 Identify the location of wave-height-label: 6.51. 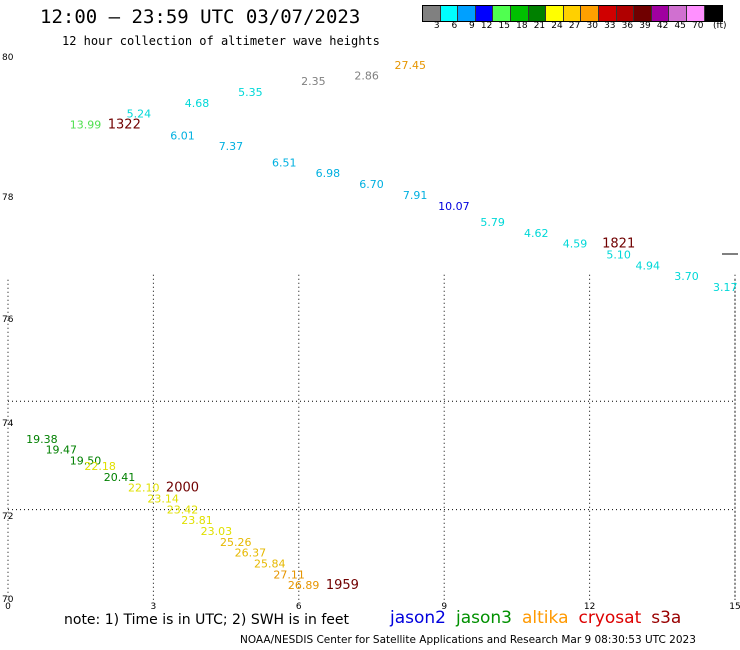
(284, 162).